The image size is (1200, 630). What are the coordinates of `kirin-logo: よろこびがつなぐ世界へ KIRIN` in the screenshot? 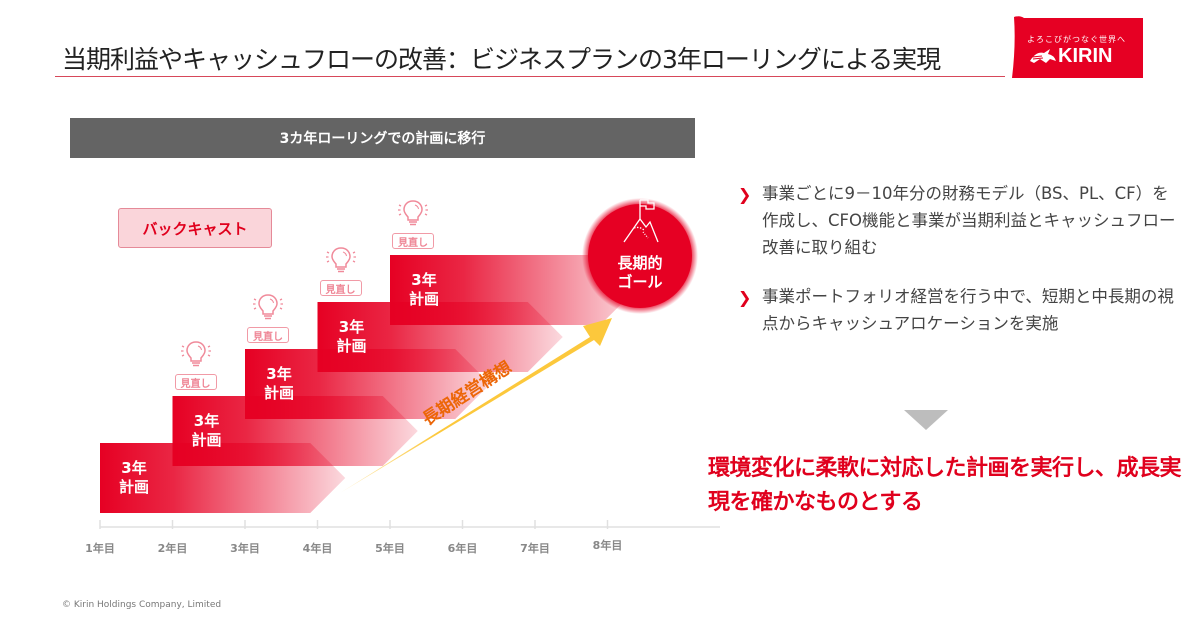 It's located at (1076, 46).